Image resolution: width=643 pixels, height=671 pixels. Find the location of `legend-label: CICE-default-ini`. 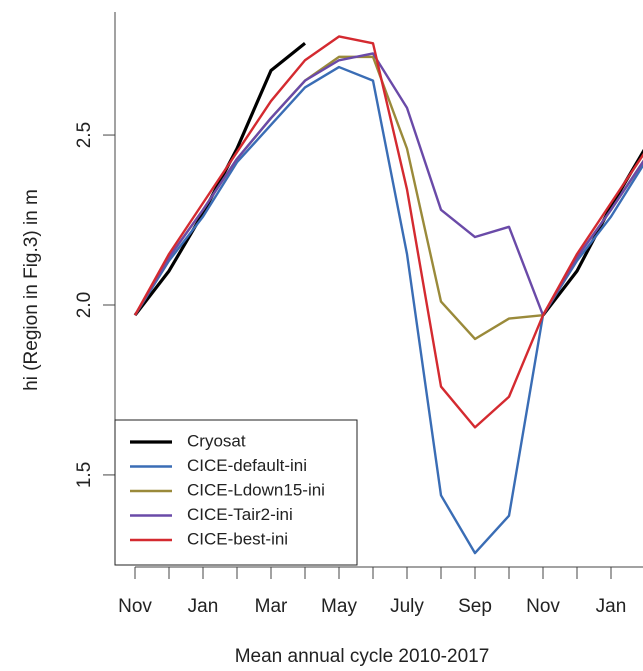

legend-label: CICE-default-ini is located at coordinates (247, 465).